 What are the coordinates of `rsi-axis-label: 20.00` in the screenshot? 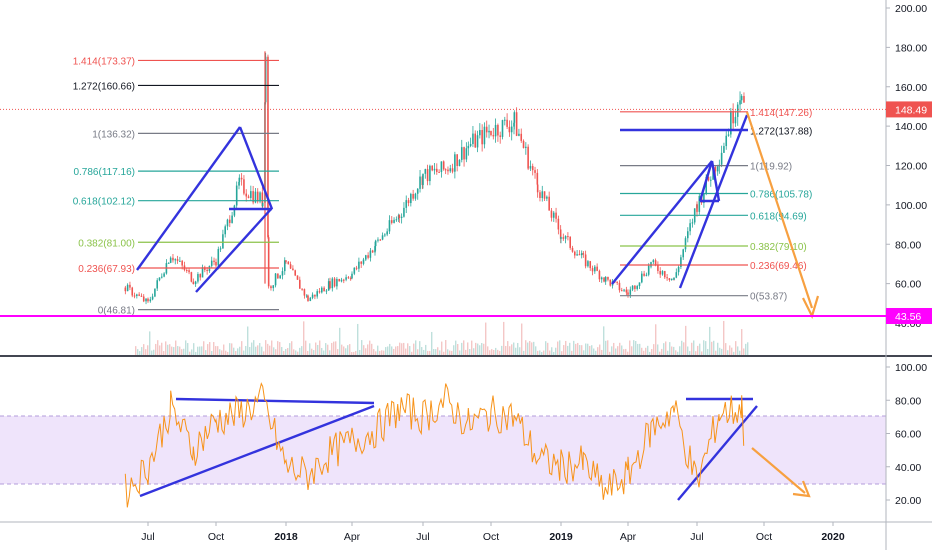 It's located at (908, 501).